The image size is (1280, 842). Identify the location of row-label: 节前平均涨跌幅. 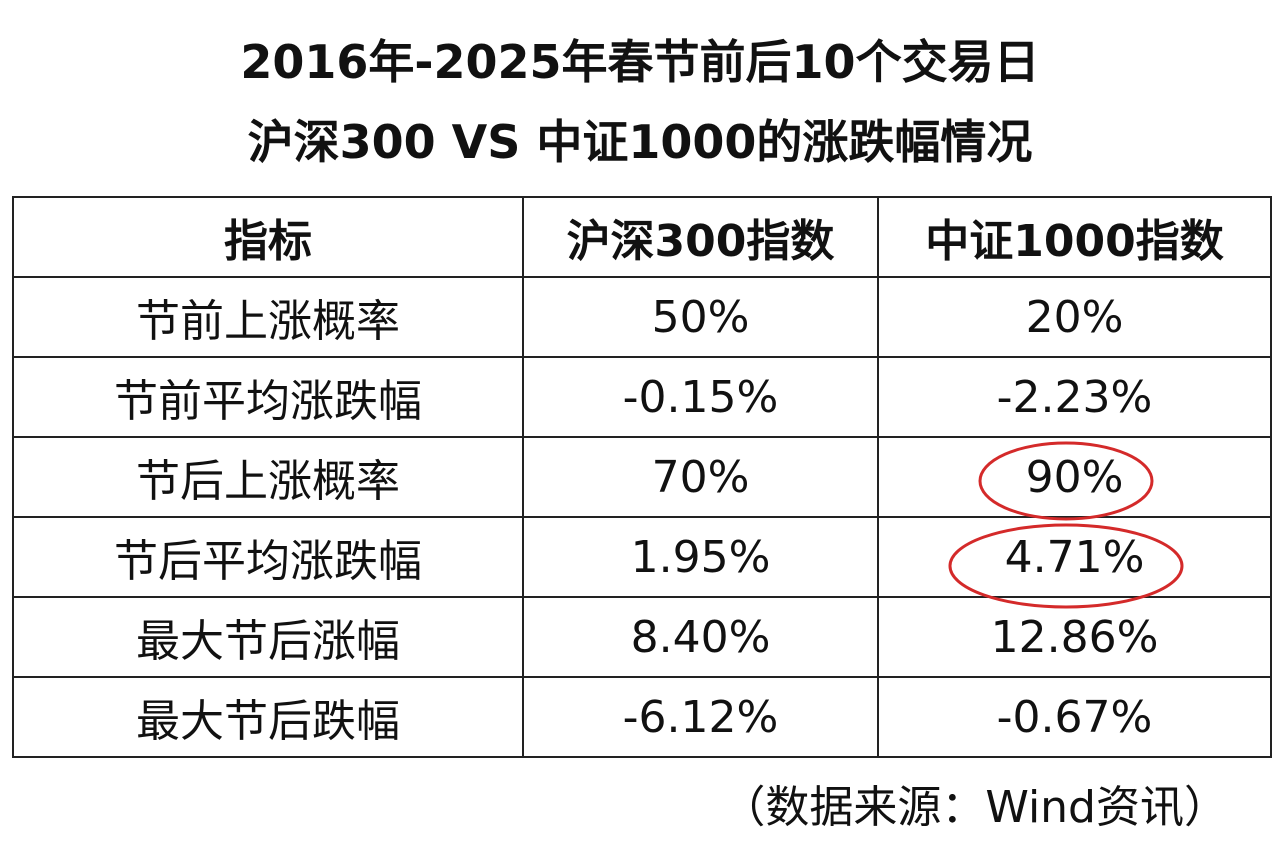
(268, 397).